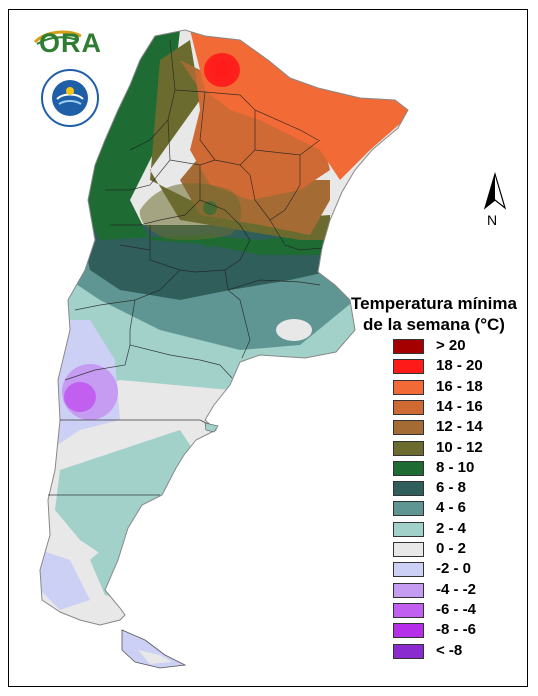  Describe the element at coordinates (456, 589) in the screenshot. I see `legend-label: -4 - -2` at that location.